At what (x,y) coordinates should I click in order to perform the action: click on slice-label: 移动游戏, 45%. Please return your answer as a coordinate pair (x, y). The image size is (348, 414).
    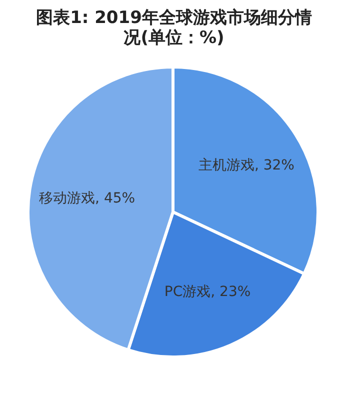
    Looking at the image, I should click on (87, 198).